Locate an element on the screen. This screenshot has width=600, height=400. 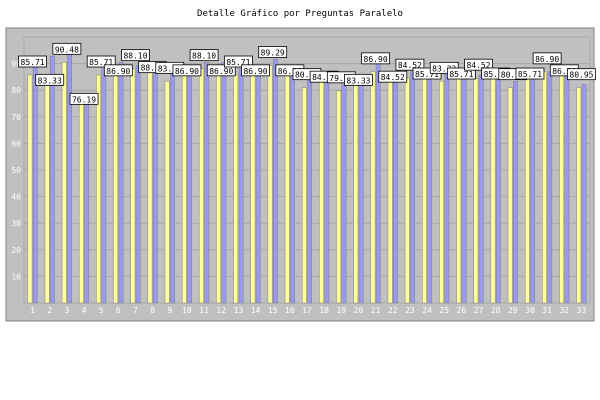
x-tick-label: 31 is located at coordinates (547, 310).